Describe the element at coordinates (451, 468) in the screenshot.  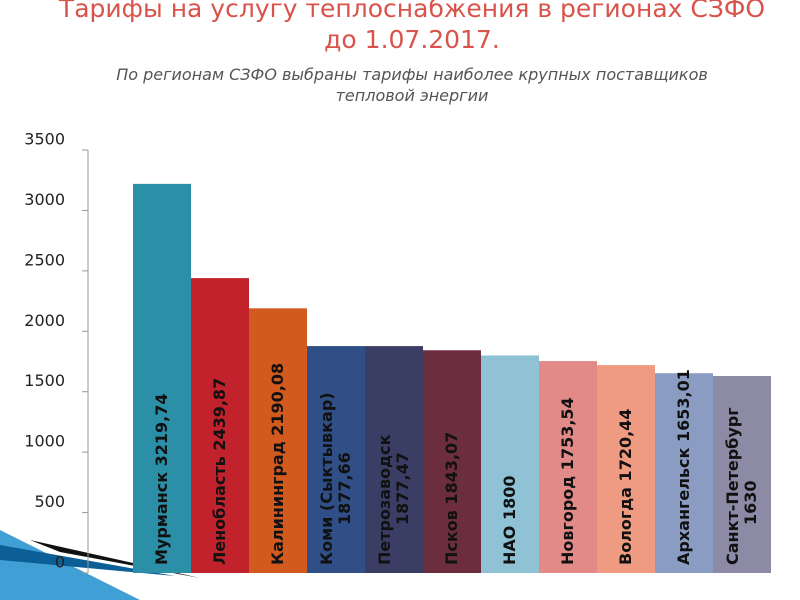
I see `value-label: 1843,07` at that location.